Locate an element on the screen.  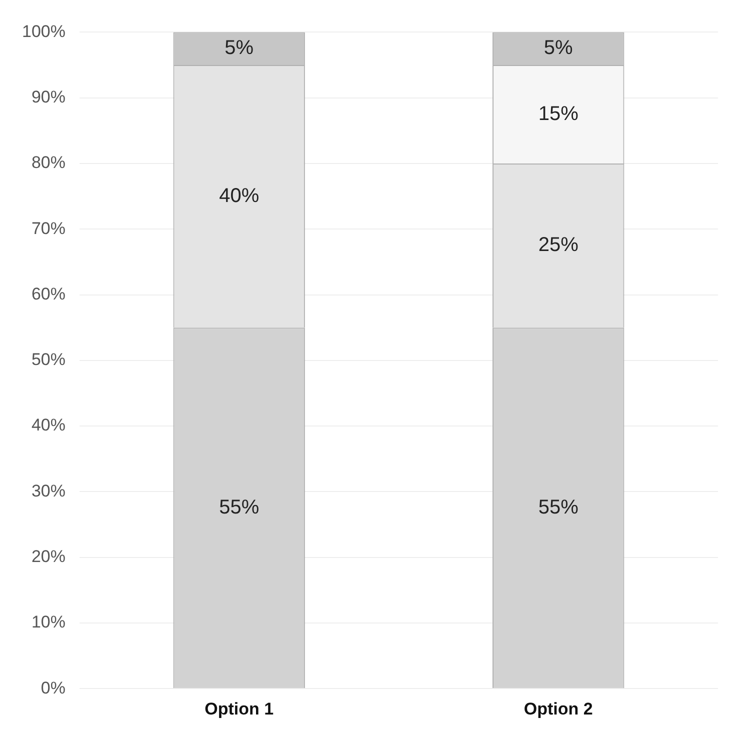
x-tick-label: Option 2 is located at coordinates (558, 708).